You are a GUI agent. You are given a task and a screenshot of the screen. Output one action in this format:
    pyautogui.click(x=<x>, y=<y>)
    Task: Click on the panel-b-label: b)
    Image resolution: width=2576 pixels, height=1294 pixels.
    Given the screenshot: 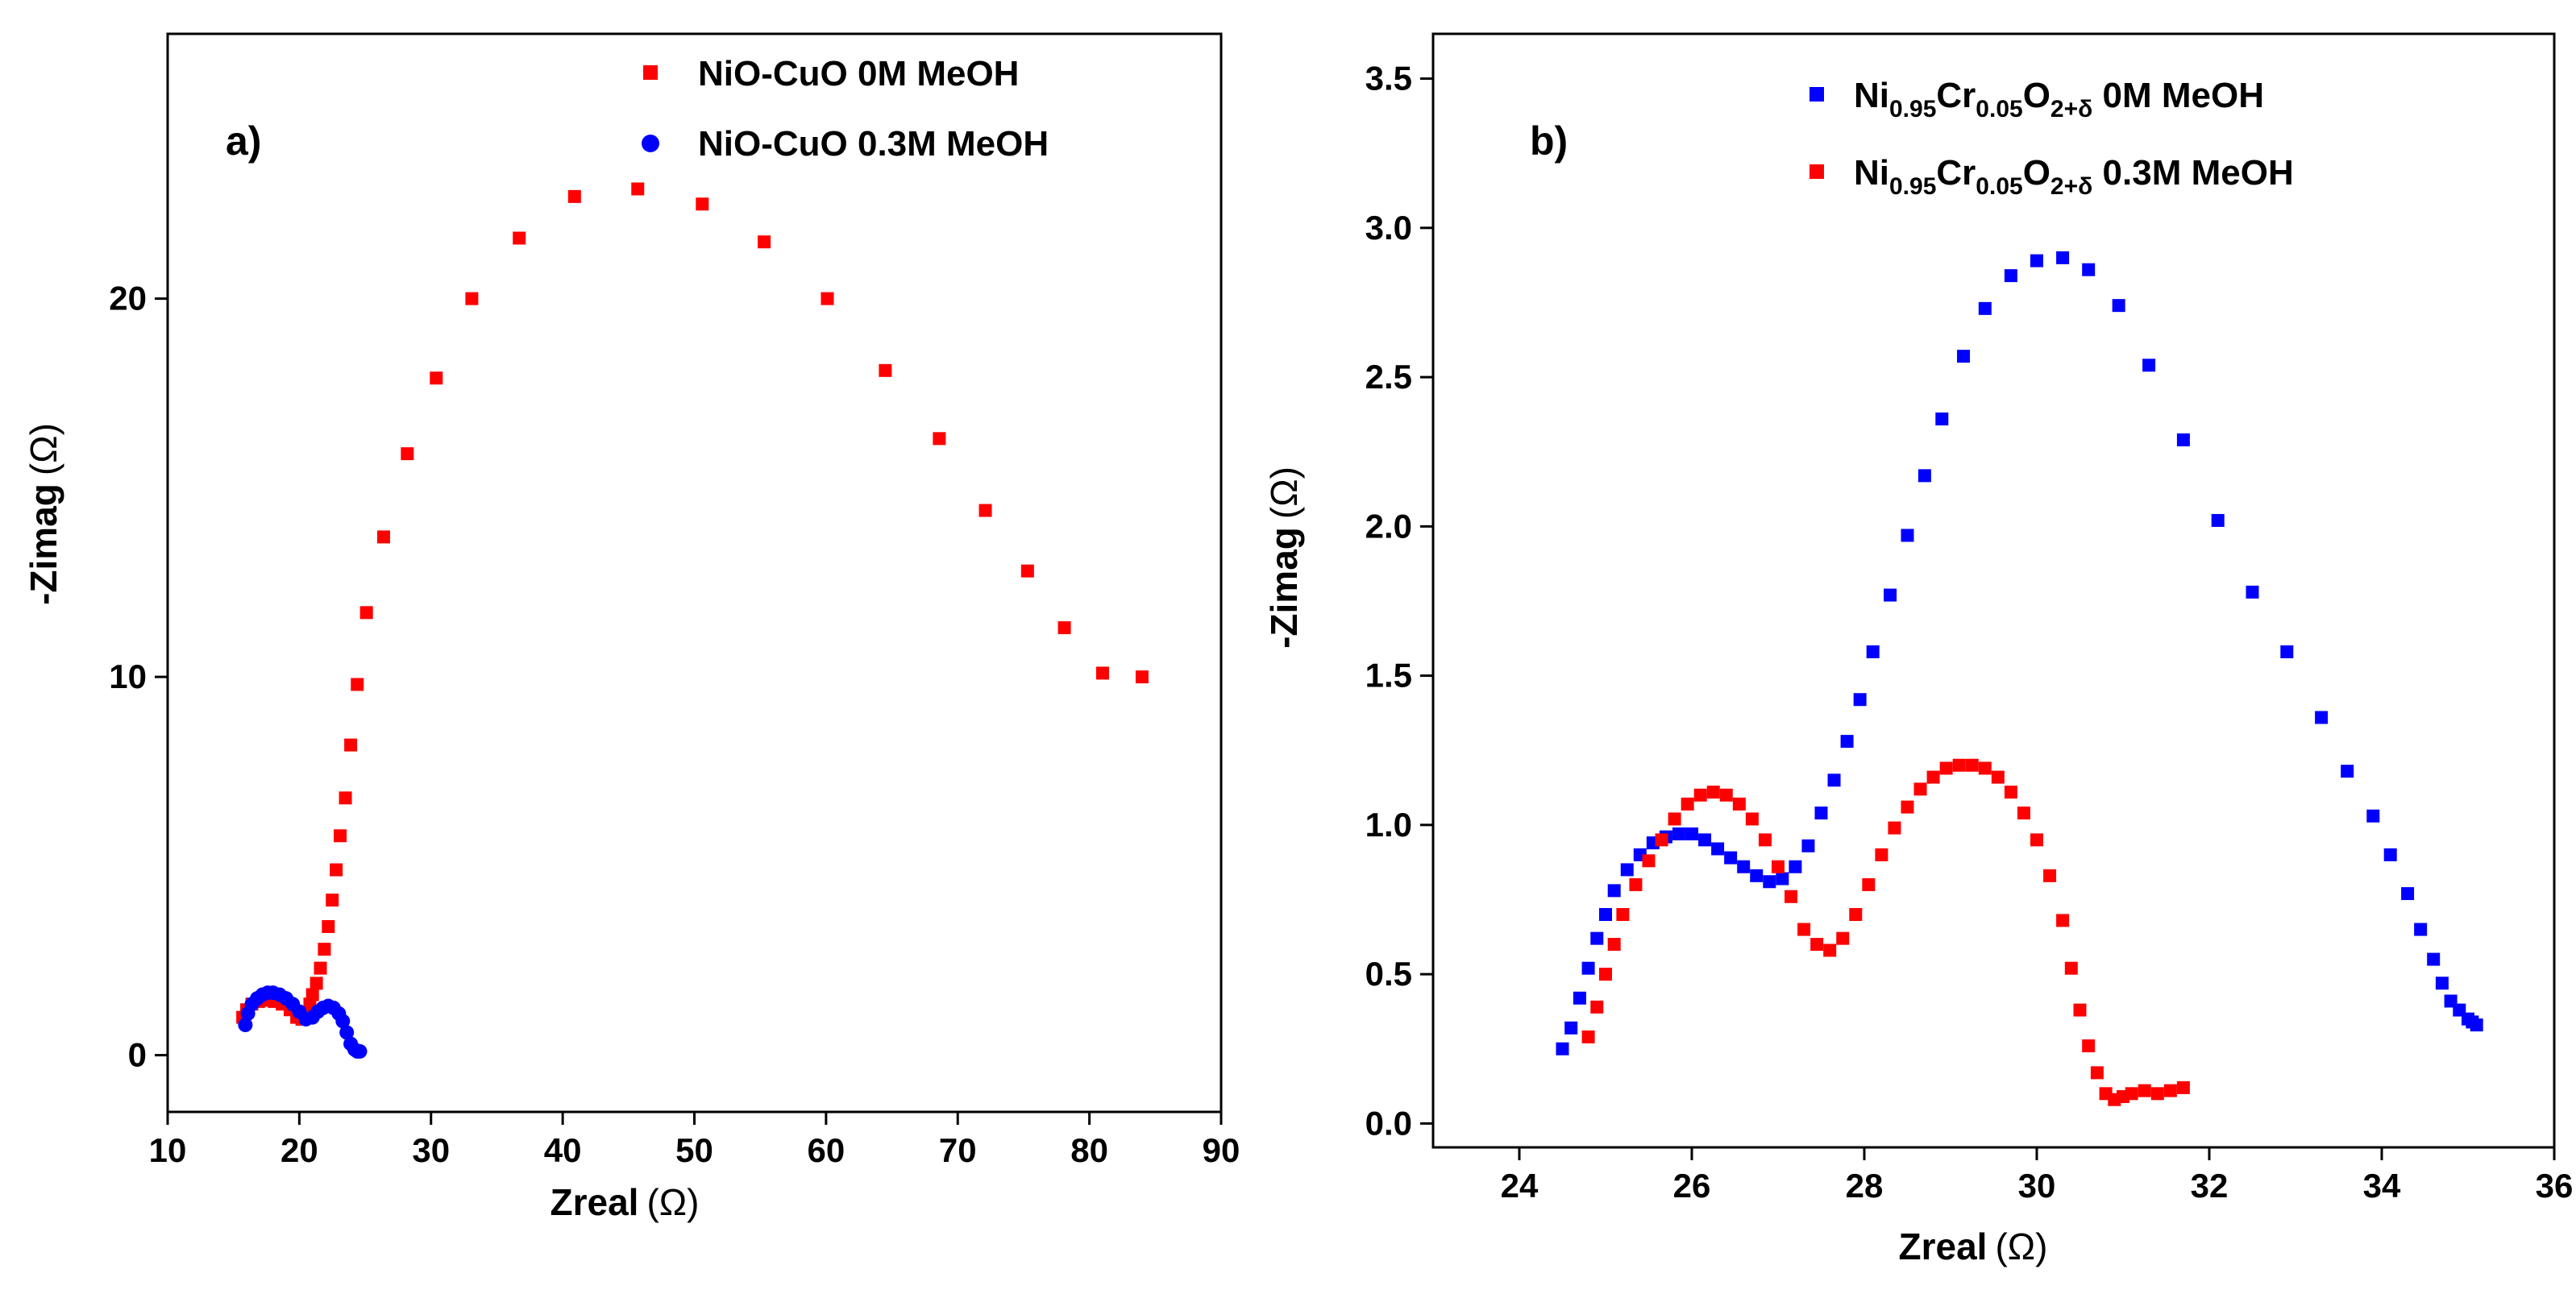 What is the action you would take?
    pyautogui.click(x=1549, y=141)
    